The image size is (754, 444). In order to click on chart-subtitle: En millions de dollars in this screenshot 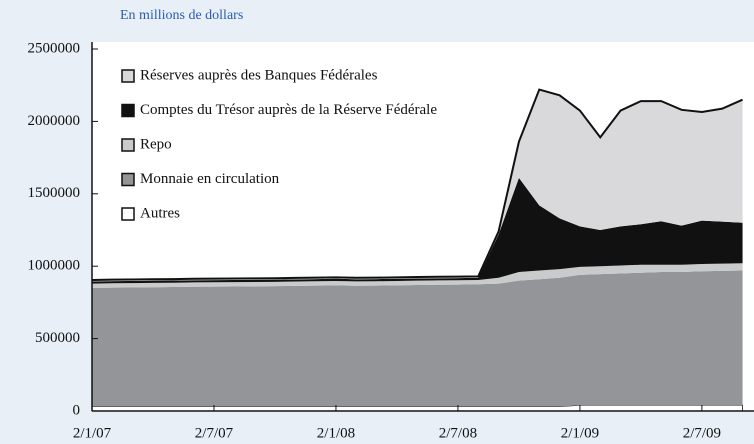, I will do `click(181, 15)`.